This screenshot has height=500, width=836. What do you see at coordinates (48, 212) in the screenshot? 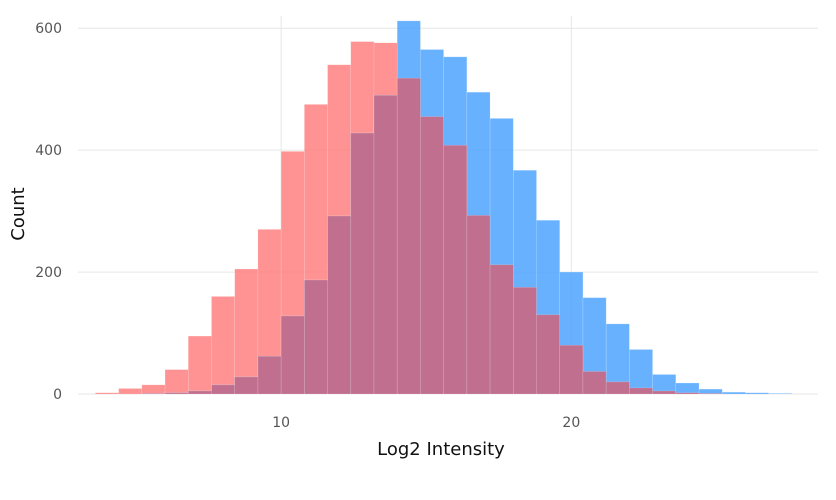
I see `y-tick-labels: 0 200 400 600` at bounding box center [48, 212].